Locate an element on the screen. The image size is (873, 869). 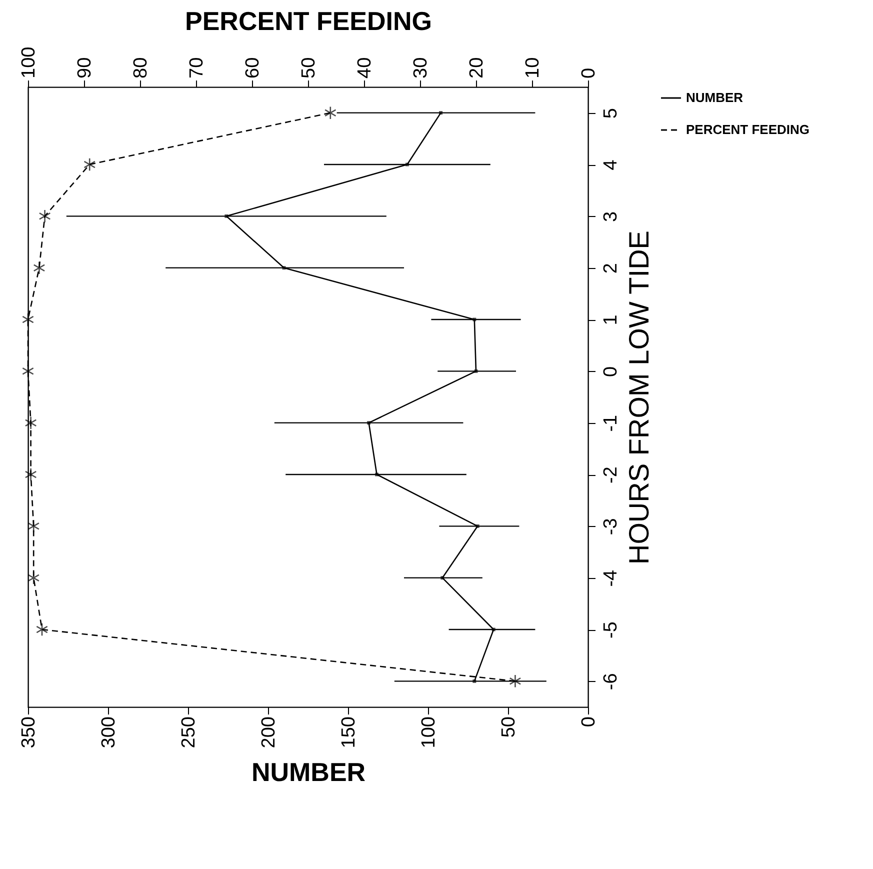
legend-label: PERCENT FEEDING is located at coordinates (748, 129).